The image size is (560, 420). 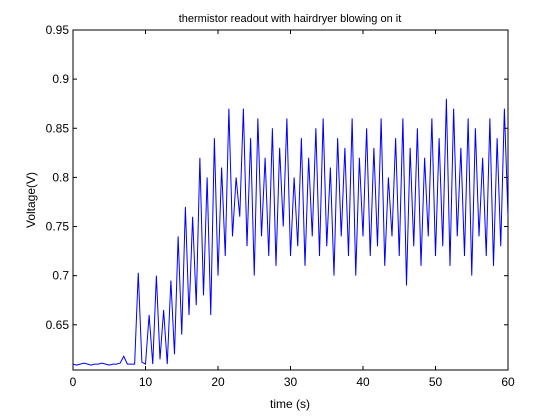 What do you see at coordinates (290, 404) in the screenshot?
I see `x-axis-label: time (s)` at bounding box center [290, 404].